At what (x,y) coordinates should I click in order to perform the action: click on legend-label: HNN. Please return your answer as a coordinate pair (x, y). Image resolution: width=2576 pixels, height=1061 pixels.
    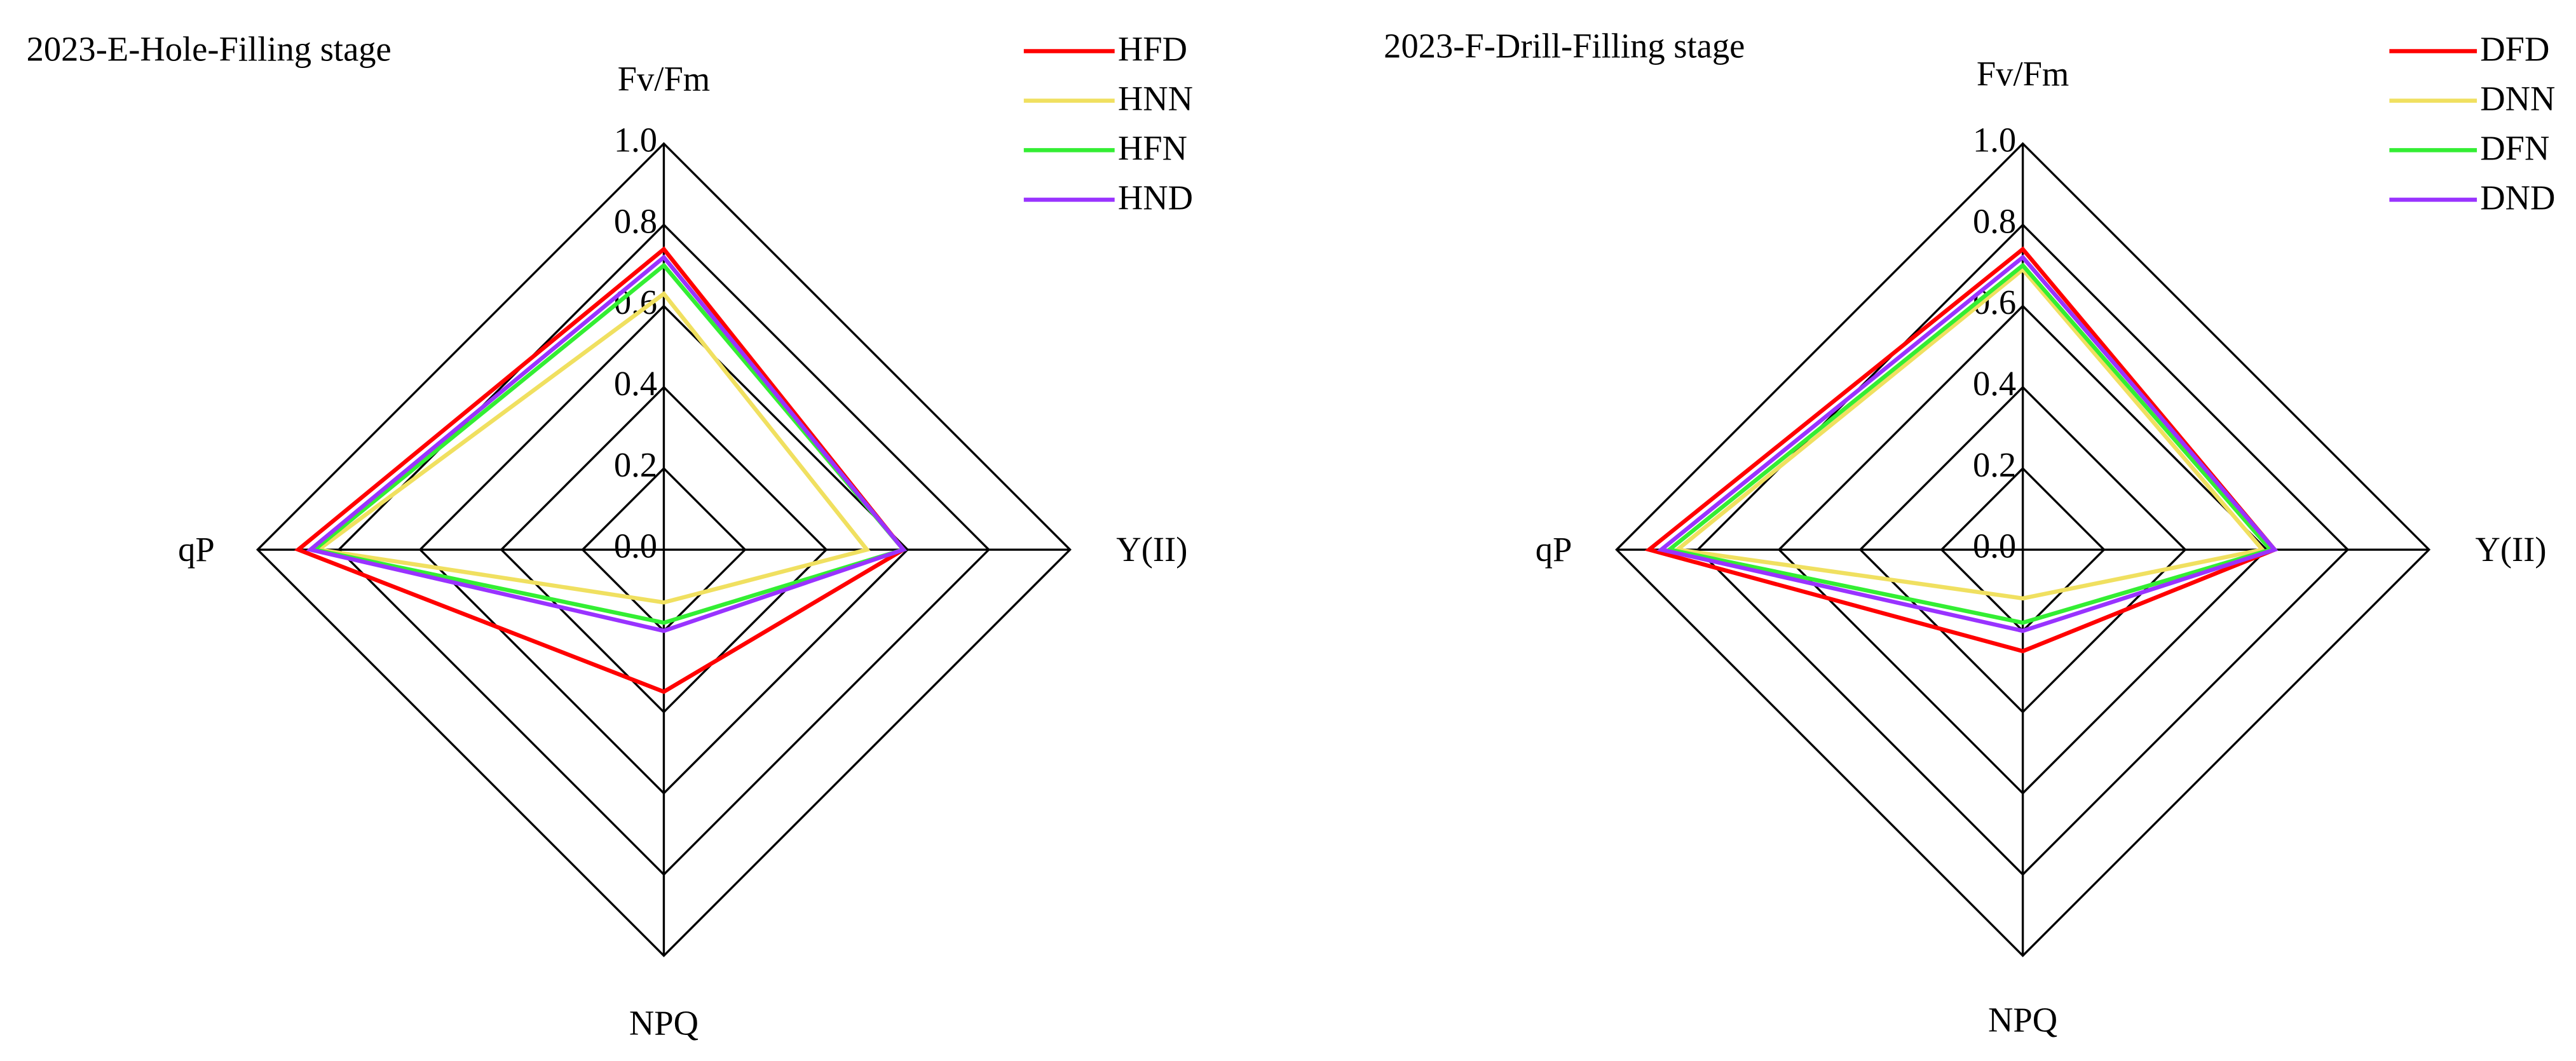
    Looking at the image, I should click on (1155, 99).